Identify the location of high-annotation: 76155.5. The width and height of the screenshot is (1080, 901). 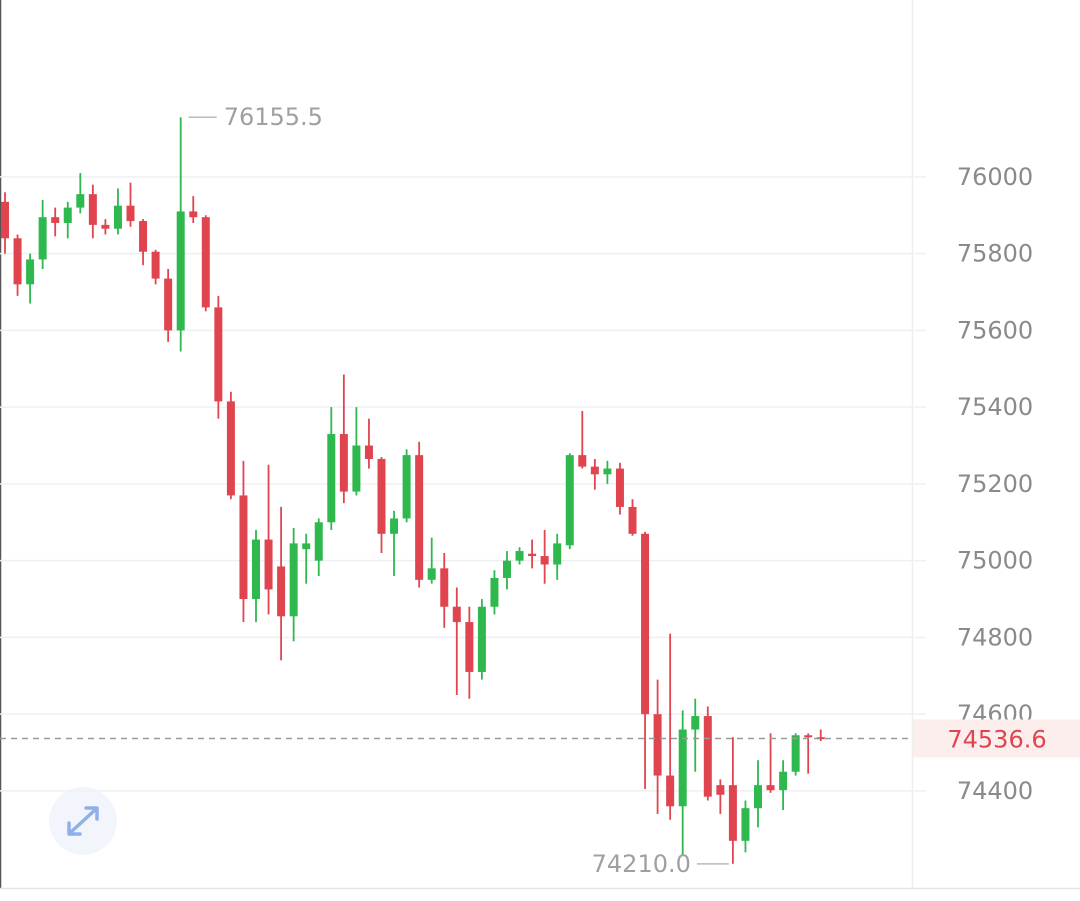
(273, 117).